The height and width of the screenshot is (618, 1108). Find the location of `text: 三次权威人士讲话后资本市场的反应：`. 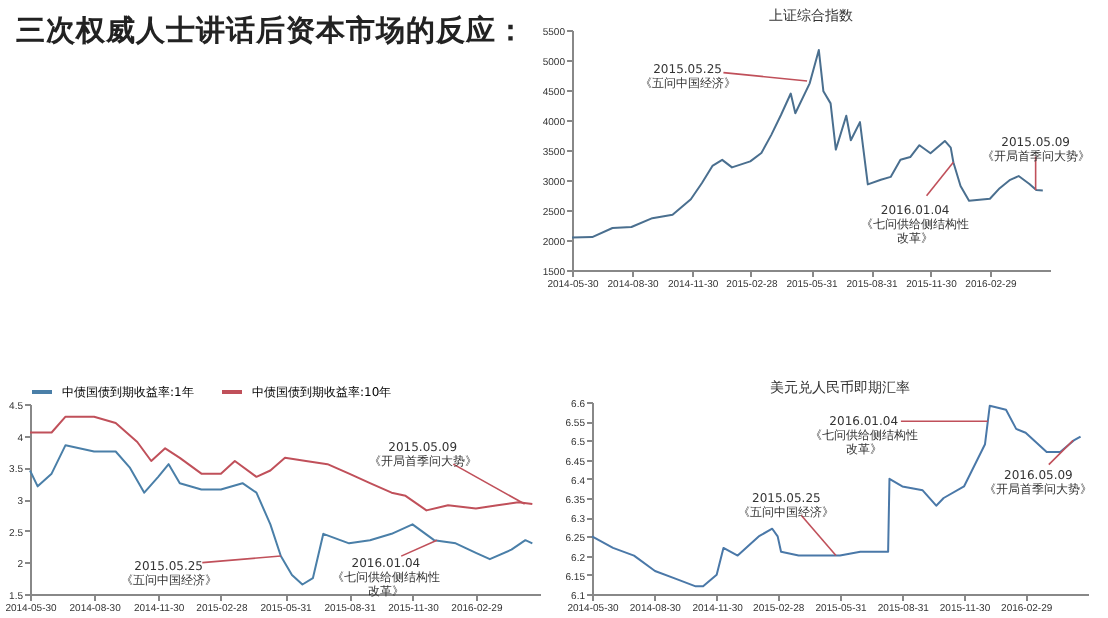

text: 三次权威人士讲话后资本市场的反应： is located at coordinates (271, 31).